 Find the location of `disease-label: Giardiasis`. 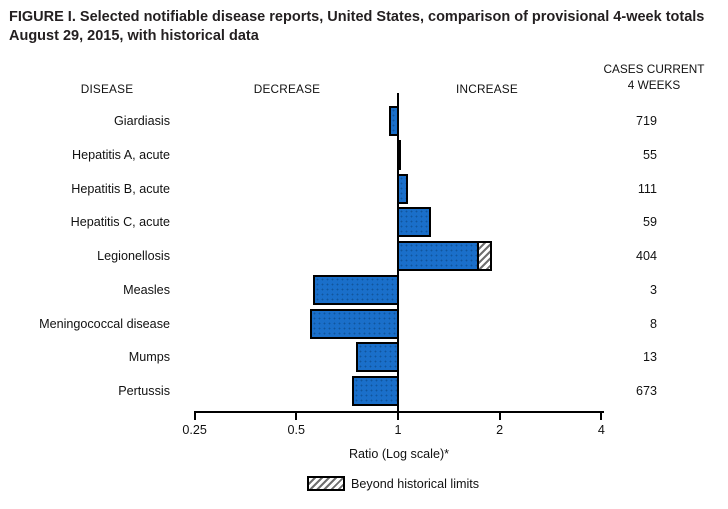

disease-label: Giardiasis is located at coordinates (142, 121).